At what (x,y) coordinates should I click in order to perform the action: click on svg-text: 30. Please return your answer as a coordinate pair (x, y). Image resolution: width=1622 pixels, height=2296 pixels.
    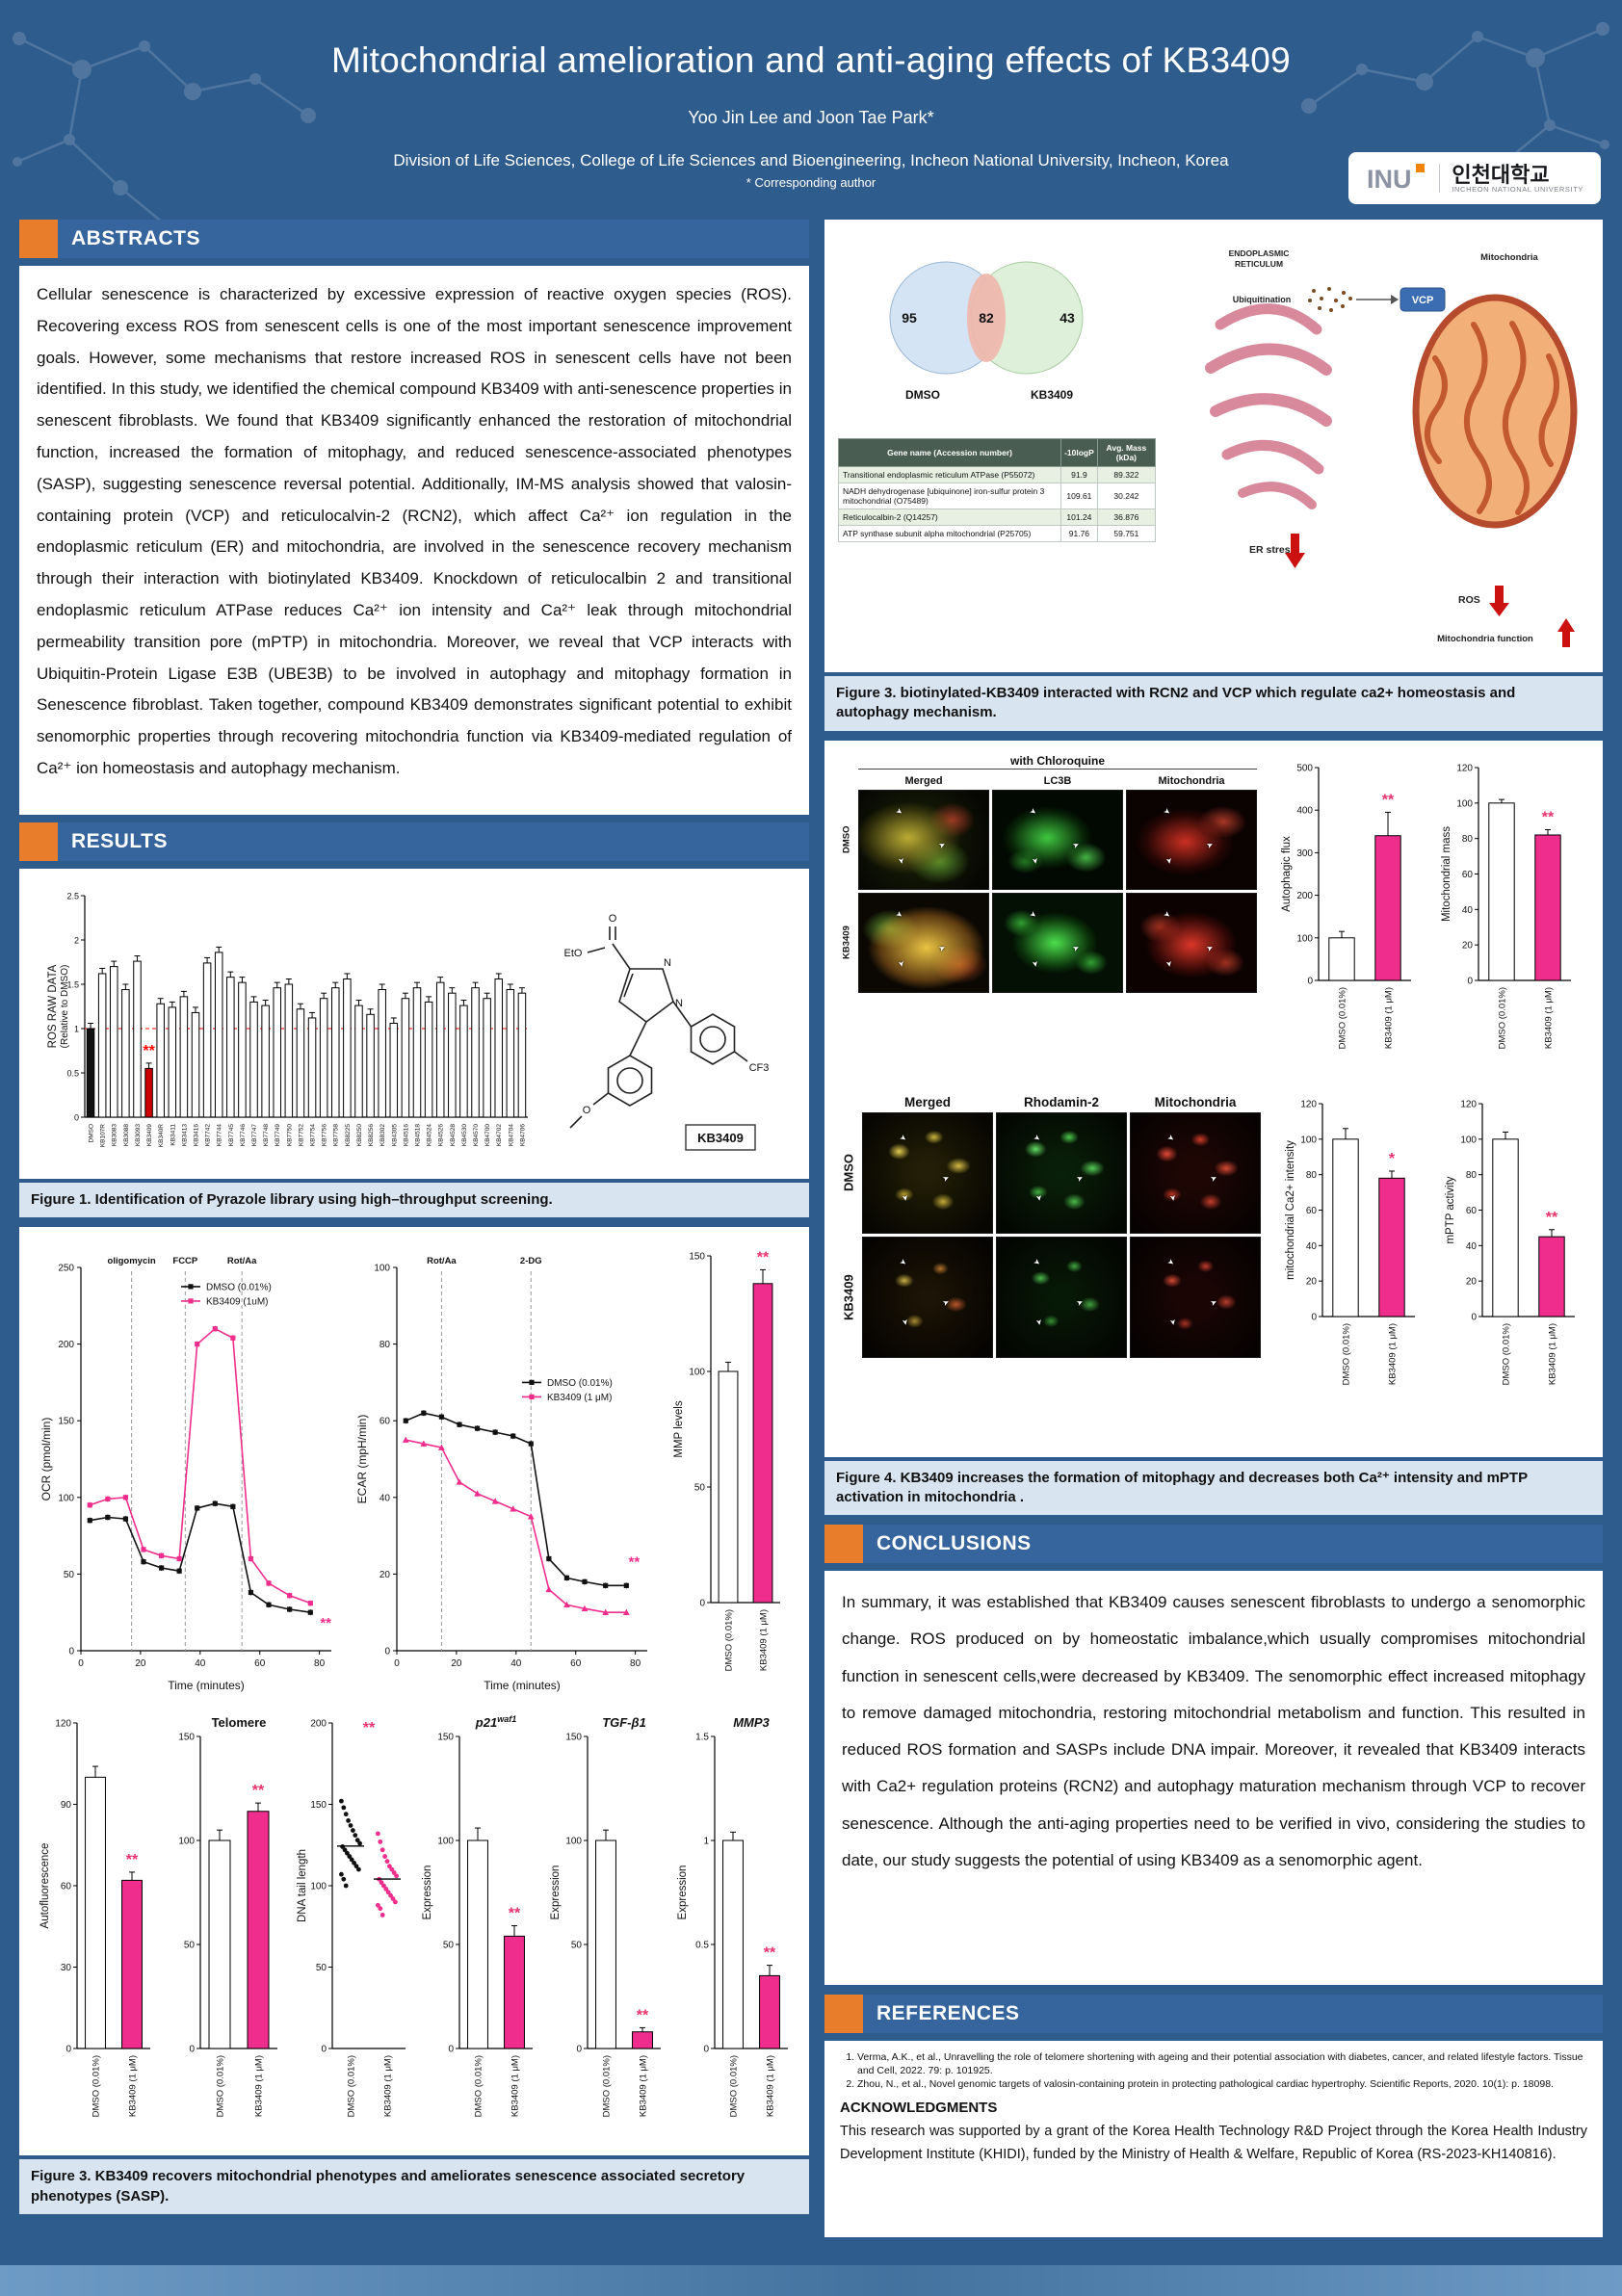
    Looking at the image, I should click on (66, 1968).